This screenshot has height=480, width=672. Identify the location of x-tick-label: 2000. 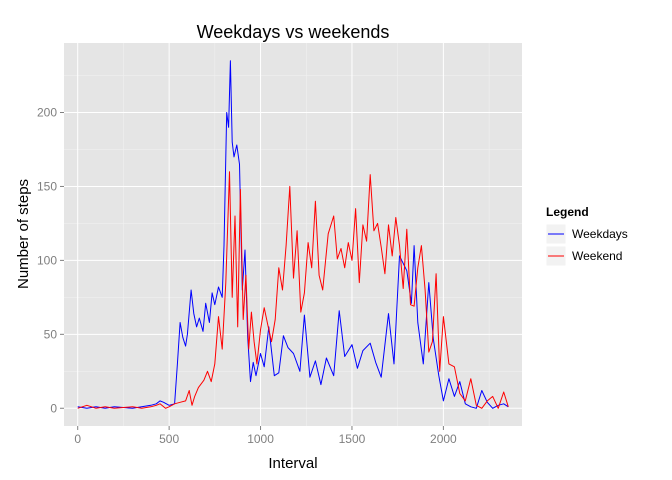
(443, 439).